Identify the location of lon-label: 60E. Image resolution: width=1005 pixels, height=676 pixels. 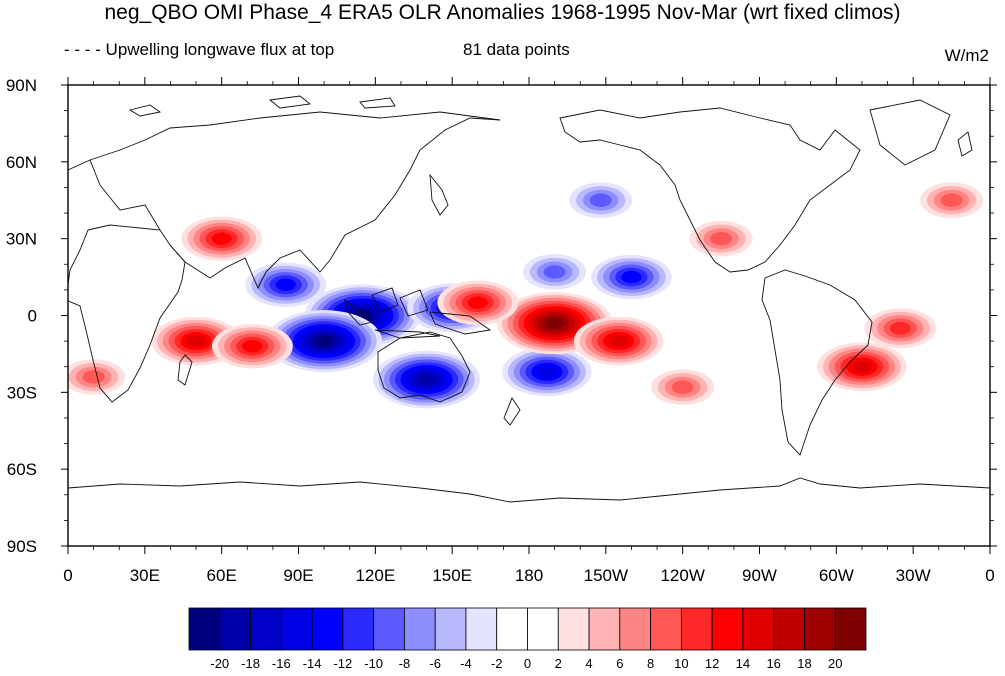
(222, 575).